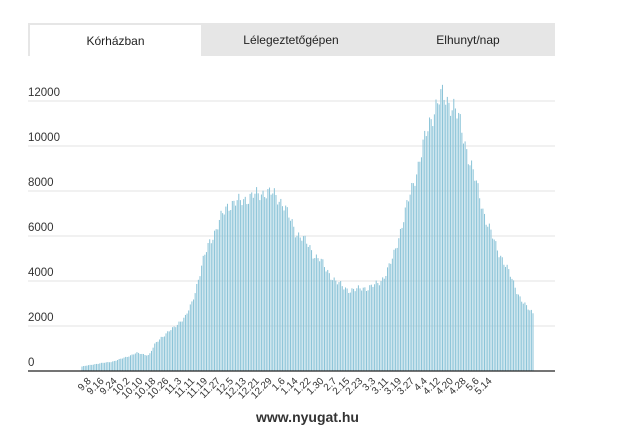  I want to click on tab-elhunyt-nap: Elhunyt/nap, so click(468, 39).